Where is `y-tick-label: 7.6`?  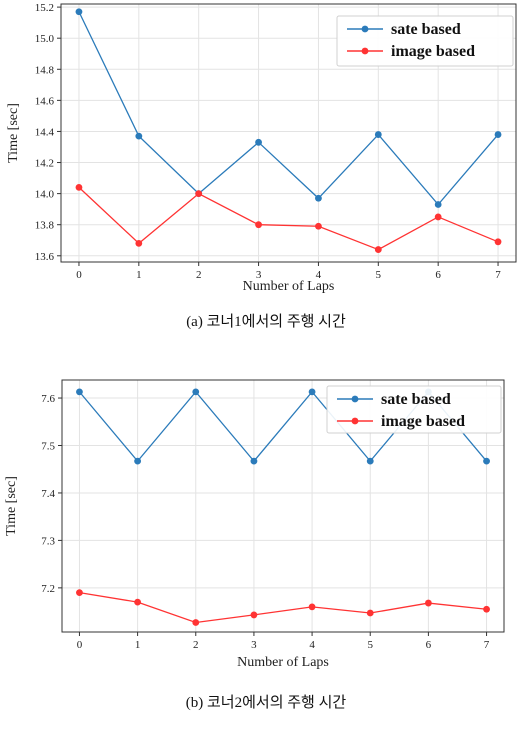
y-tick-label: 7.6 is located at coordinates (48, 399).